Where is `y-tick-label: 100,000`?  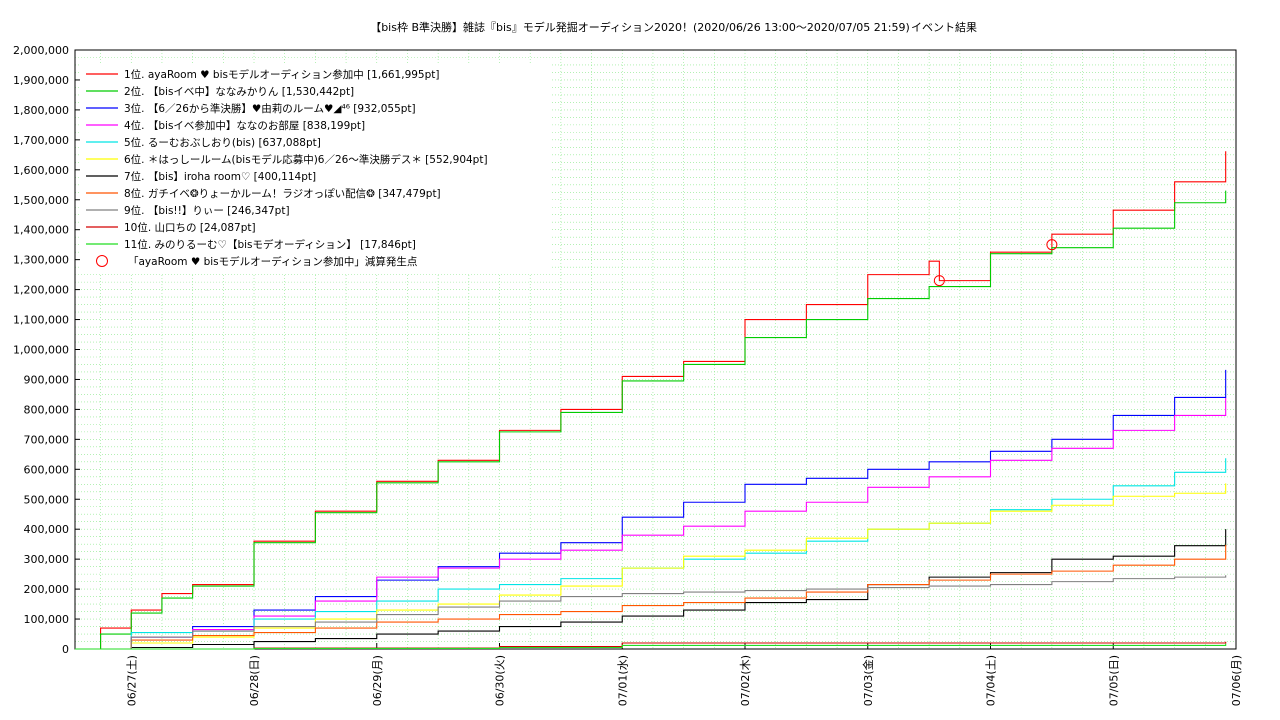
y-tick-label: 100,000 is located at coordinates (47, 619).